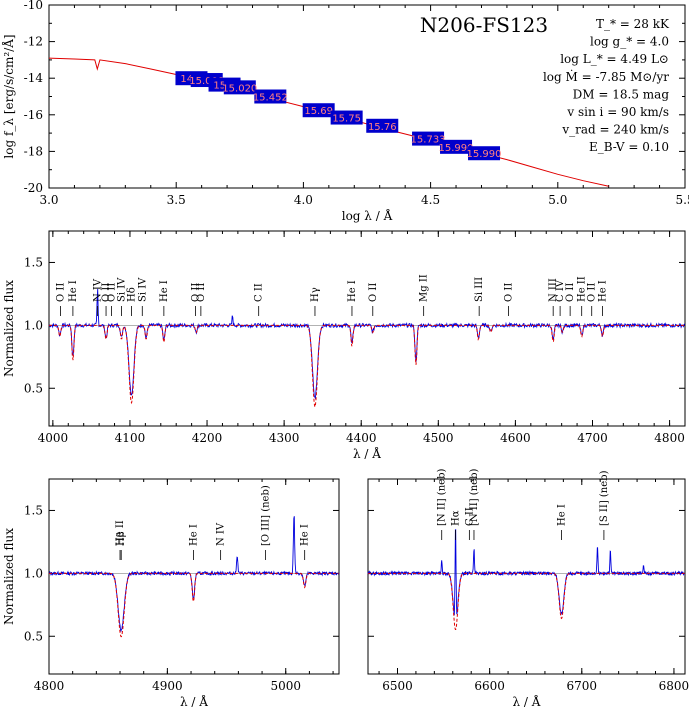  I want to click on sed-parameter: log L_* = 4.49 L⊙, so click(614, 59).